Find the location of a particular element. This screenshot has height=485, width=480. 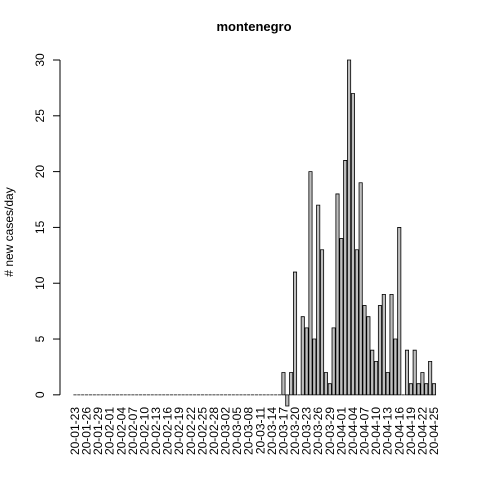

x-tick-label: 20-01-29 is located at coordinates (98, 431).